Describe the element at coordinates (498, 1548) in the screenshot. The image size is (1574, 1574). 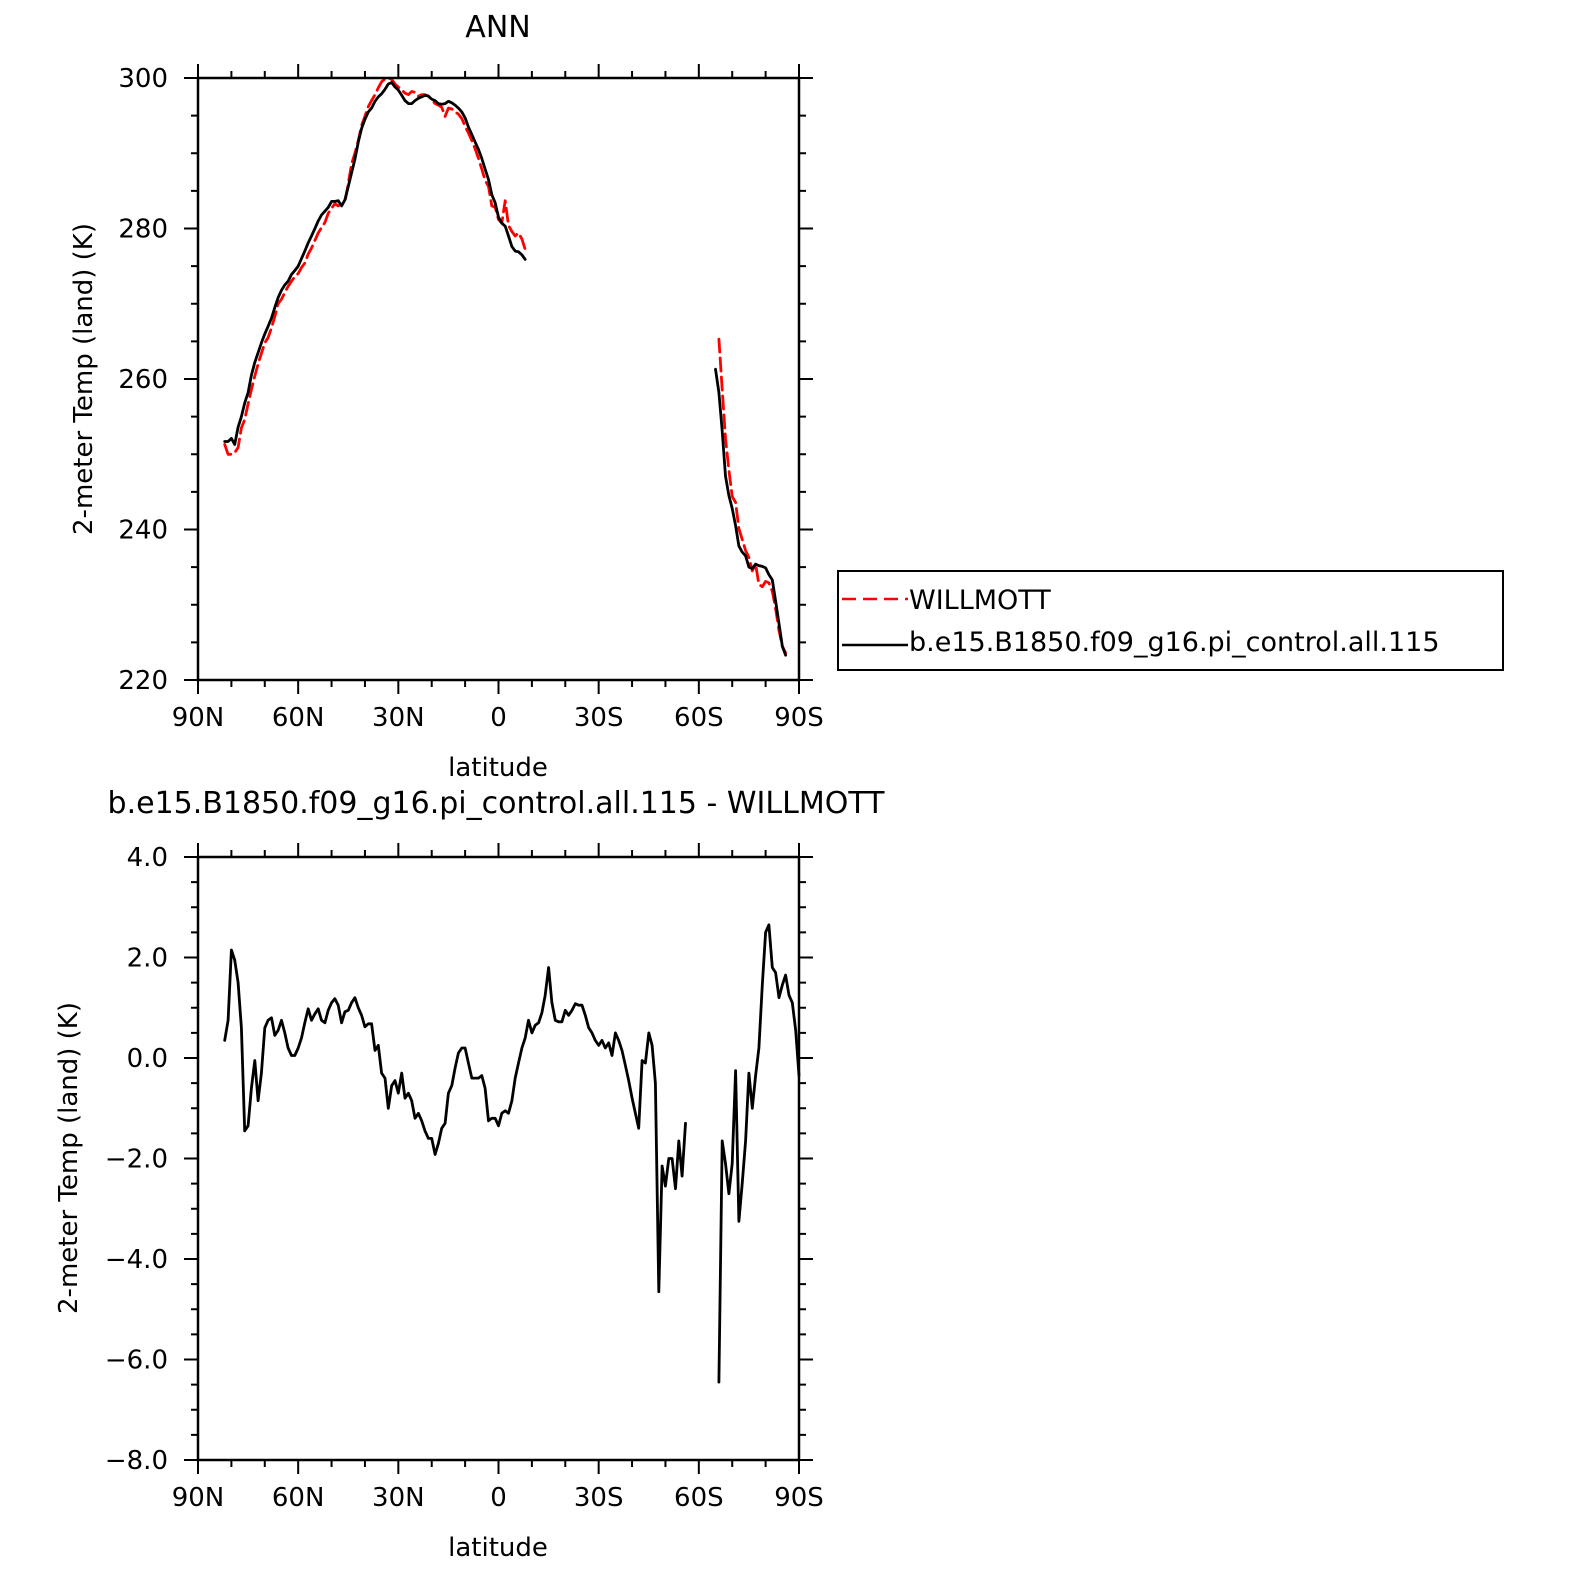
I see `bottom-x-axis-label: latitude` at that location.